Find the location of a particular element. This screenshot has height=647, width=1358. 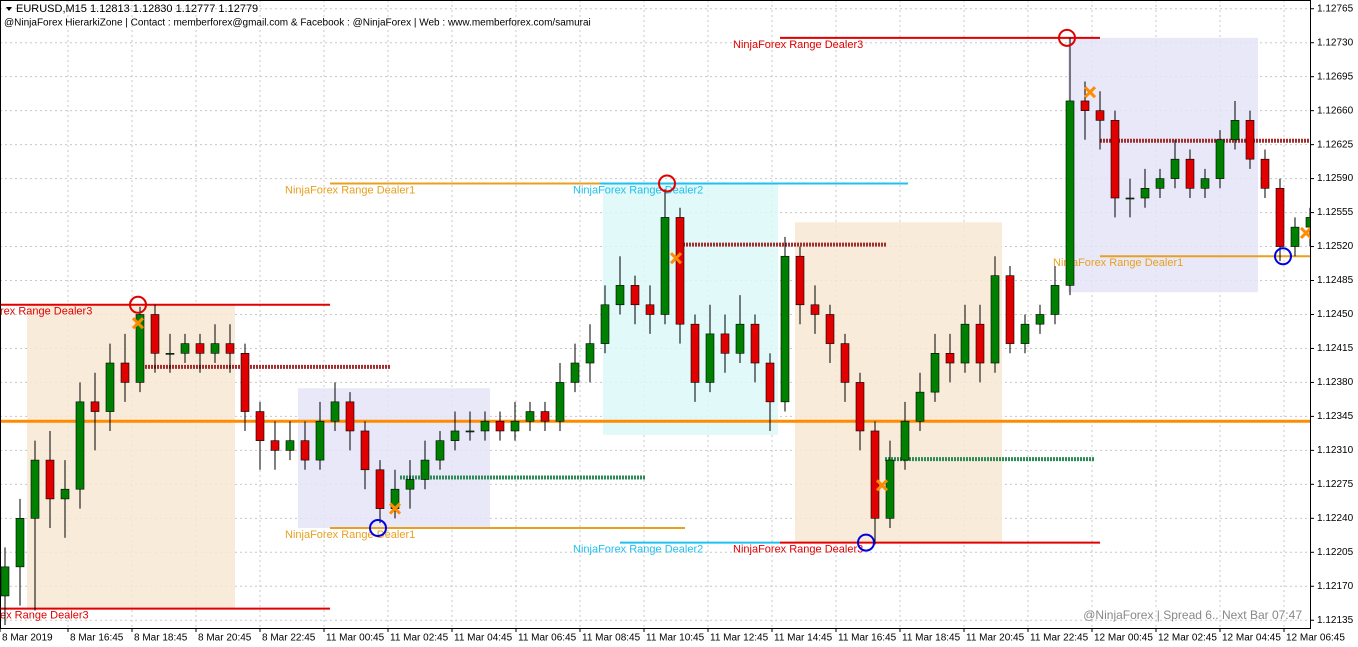

y-tick-label: 1.12135 is located at coordinates (1335, 620).